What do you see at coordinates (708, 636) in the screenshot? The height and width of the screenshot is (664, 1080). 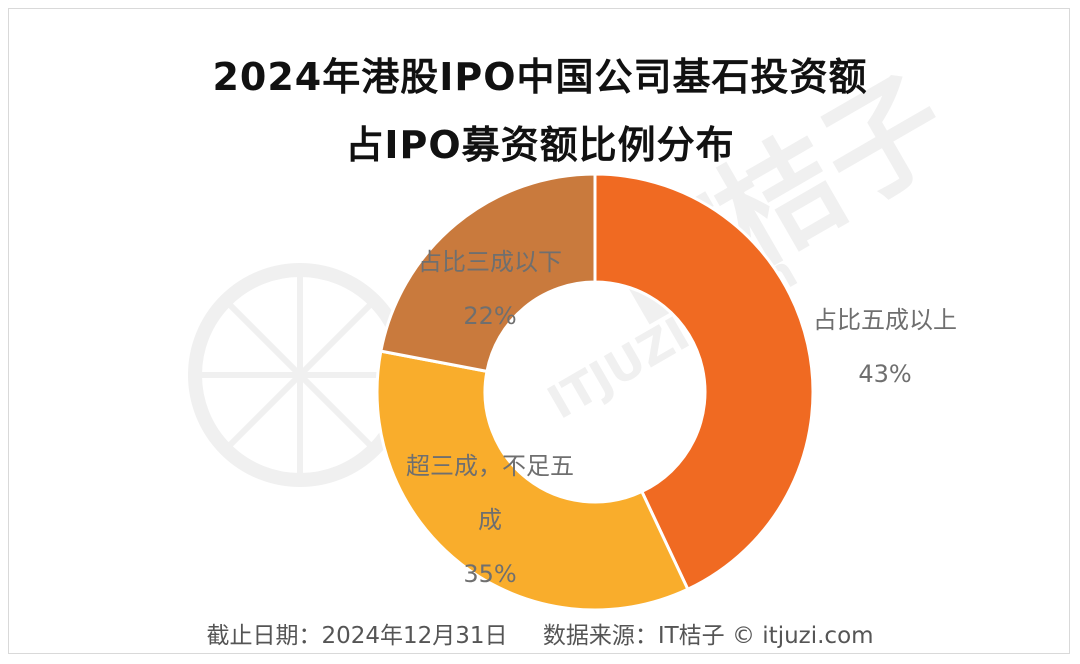 I see `footer-source: 数据来源：IT桔子 © itjuzi.com` at bounding box center [708, 636].